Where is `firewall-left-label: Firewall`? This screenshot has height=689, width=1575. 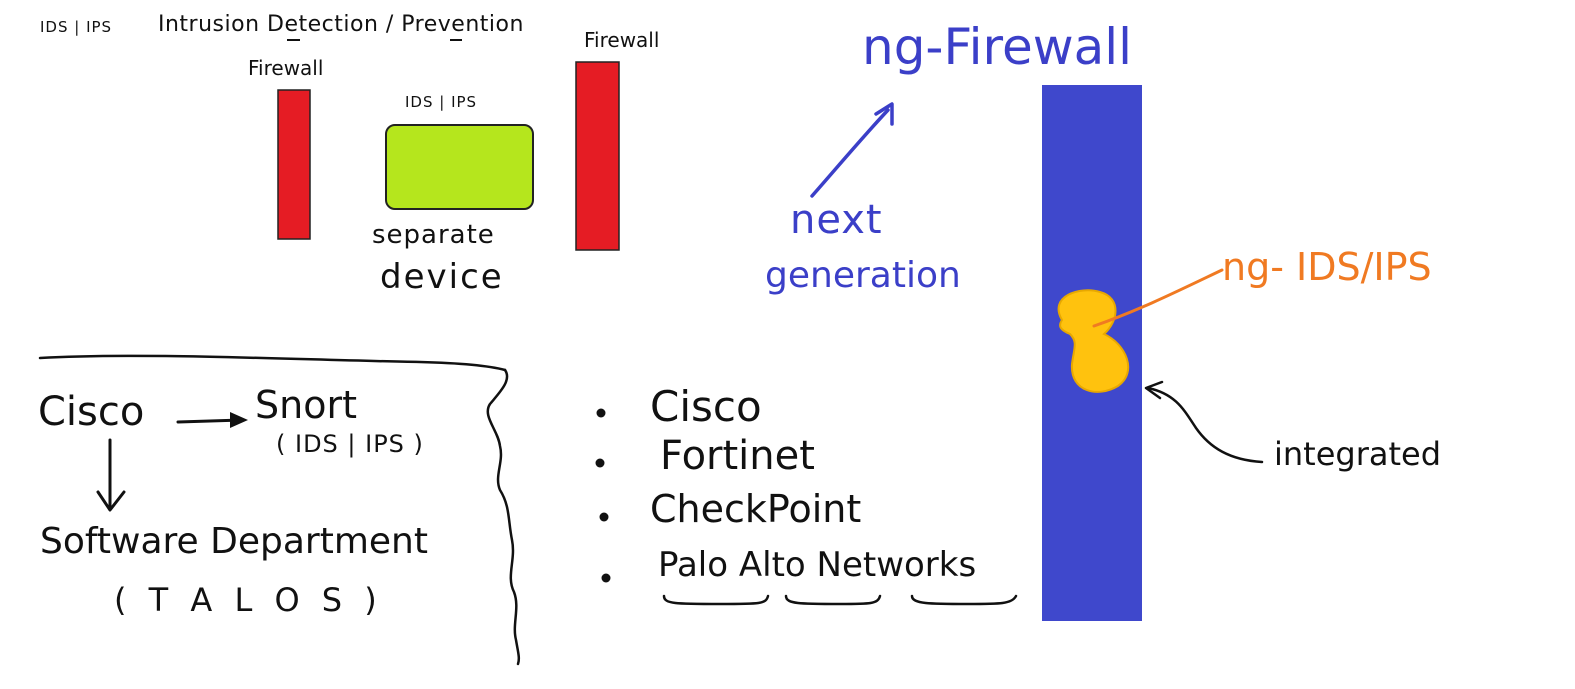
firewall-left-label: Firewall is located at coordinates (286, 68).